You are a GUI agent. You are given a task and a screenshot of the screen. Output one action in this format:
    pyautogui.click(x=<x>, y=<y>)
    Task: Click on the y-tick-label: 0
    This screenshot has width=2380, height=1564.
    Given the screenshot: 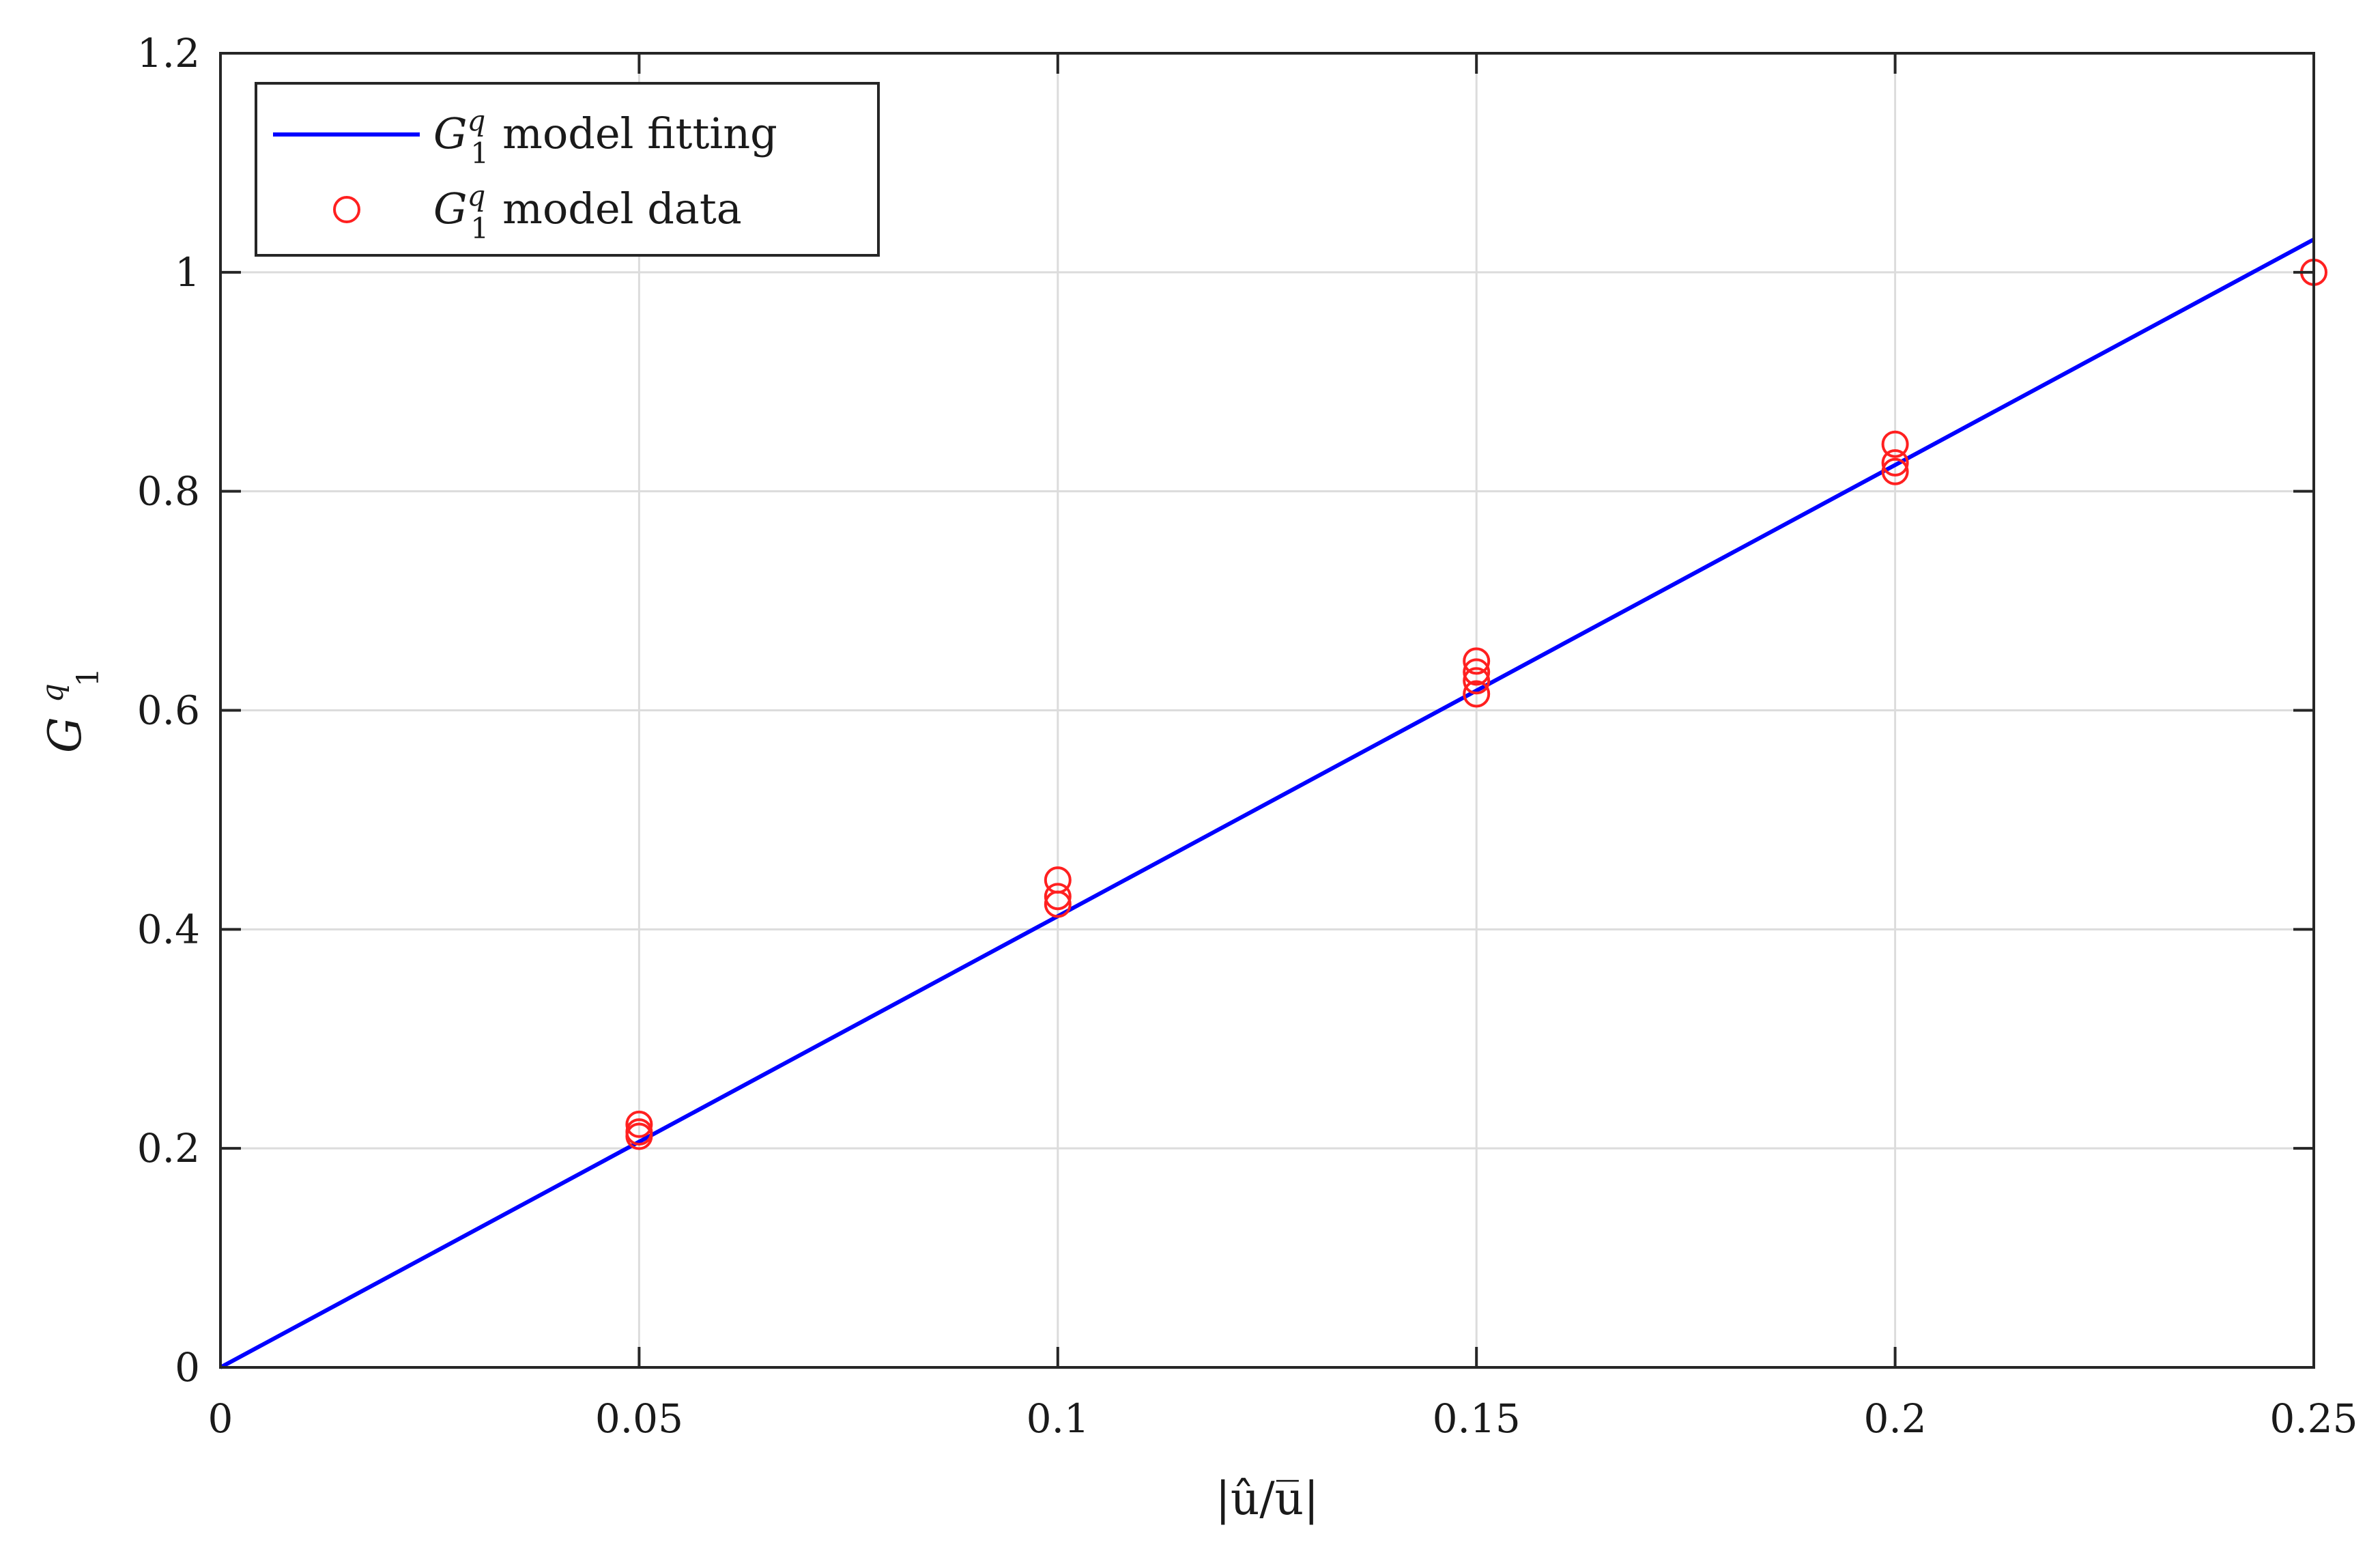 What is the action you would take?
    pyautogui.click(x=187, y=1367)
    